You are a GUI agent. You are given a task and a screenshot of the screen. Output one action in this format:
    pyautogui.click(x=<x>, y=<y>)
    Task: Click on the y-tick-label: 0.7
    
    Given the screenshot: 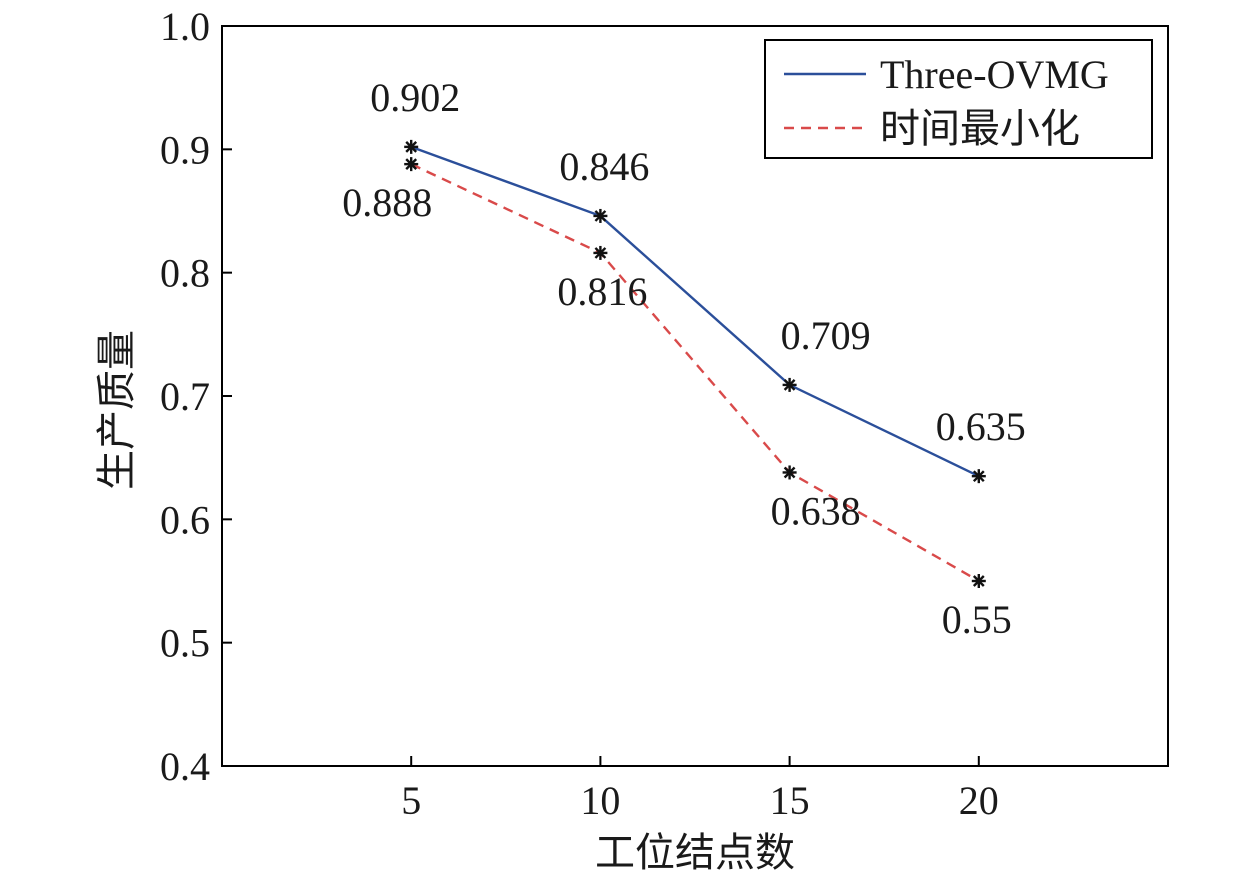 What is the action you would take?
    pyautogui.click(x=185, y=396)
    